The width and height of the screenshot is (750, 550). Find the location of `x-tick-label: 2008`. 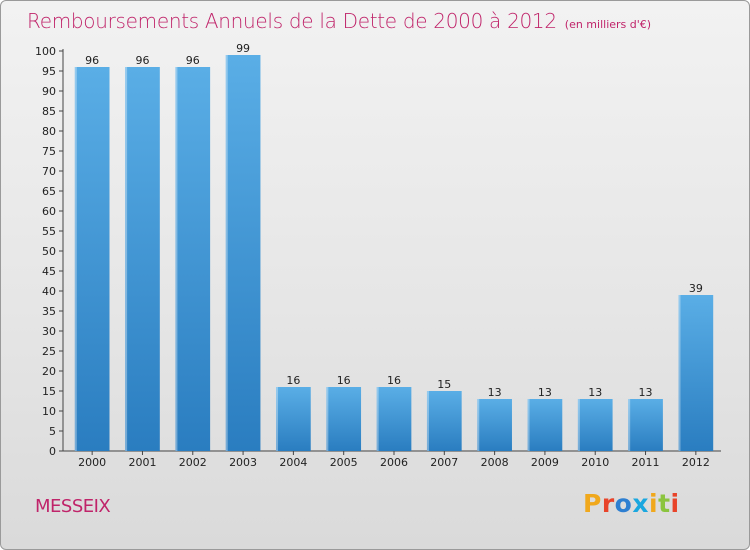

x-tick-label: 2008 is located at coordinates (495, 462).